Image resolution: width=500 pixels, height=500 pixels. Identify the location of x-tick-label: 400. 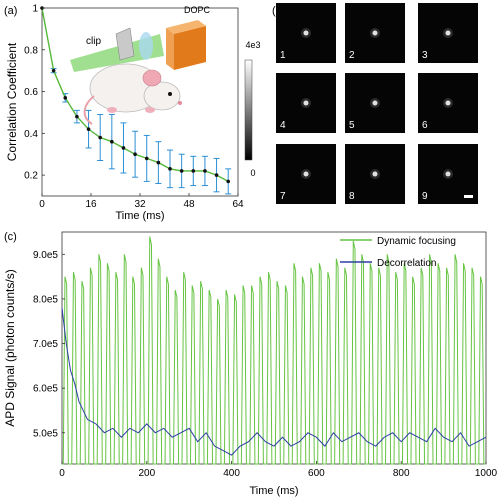
(231, 473).